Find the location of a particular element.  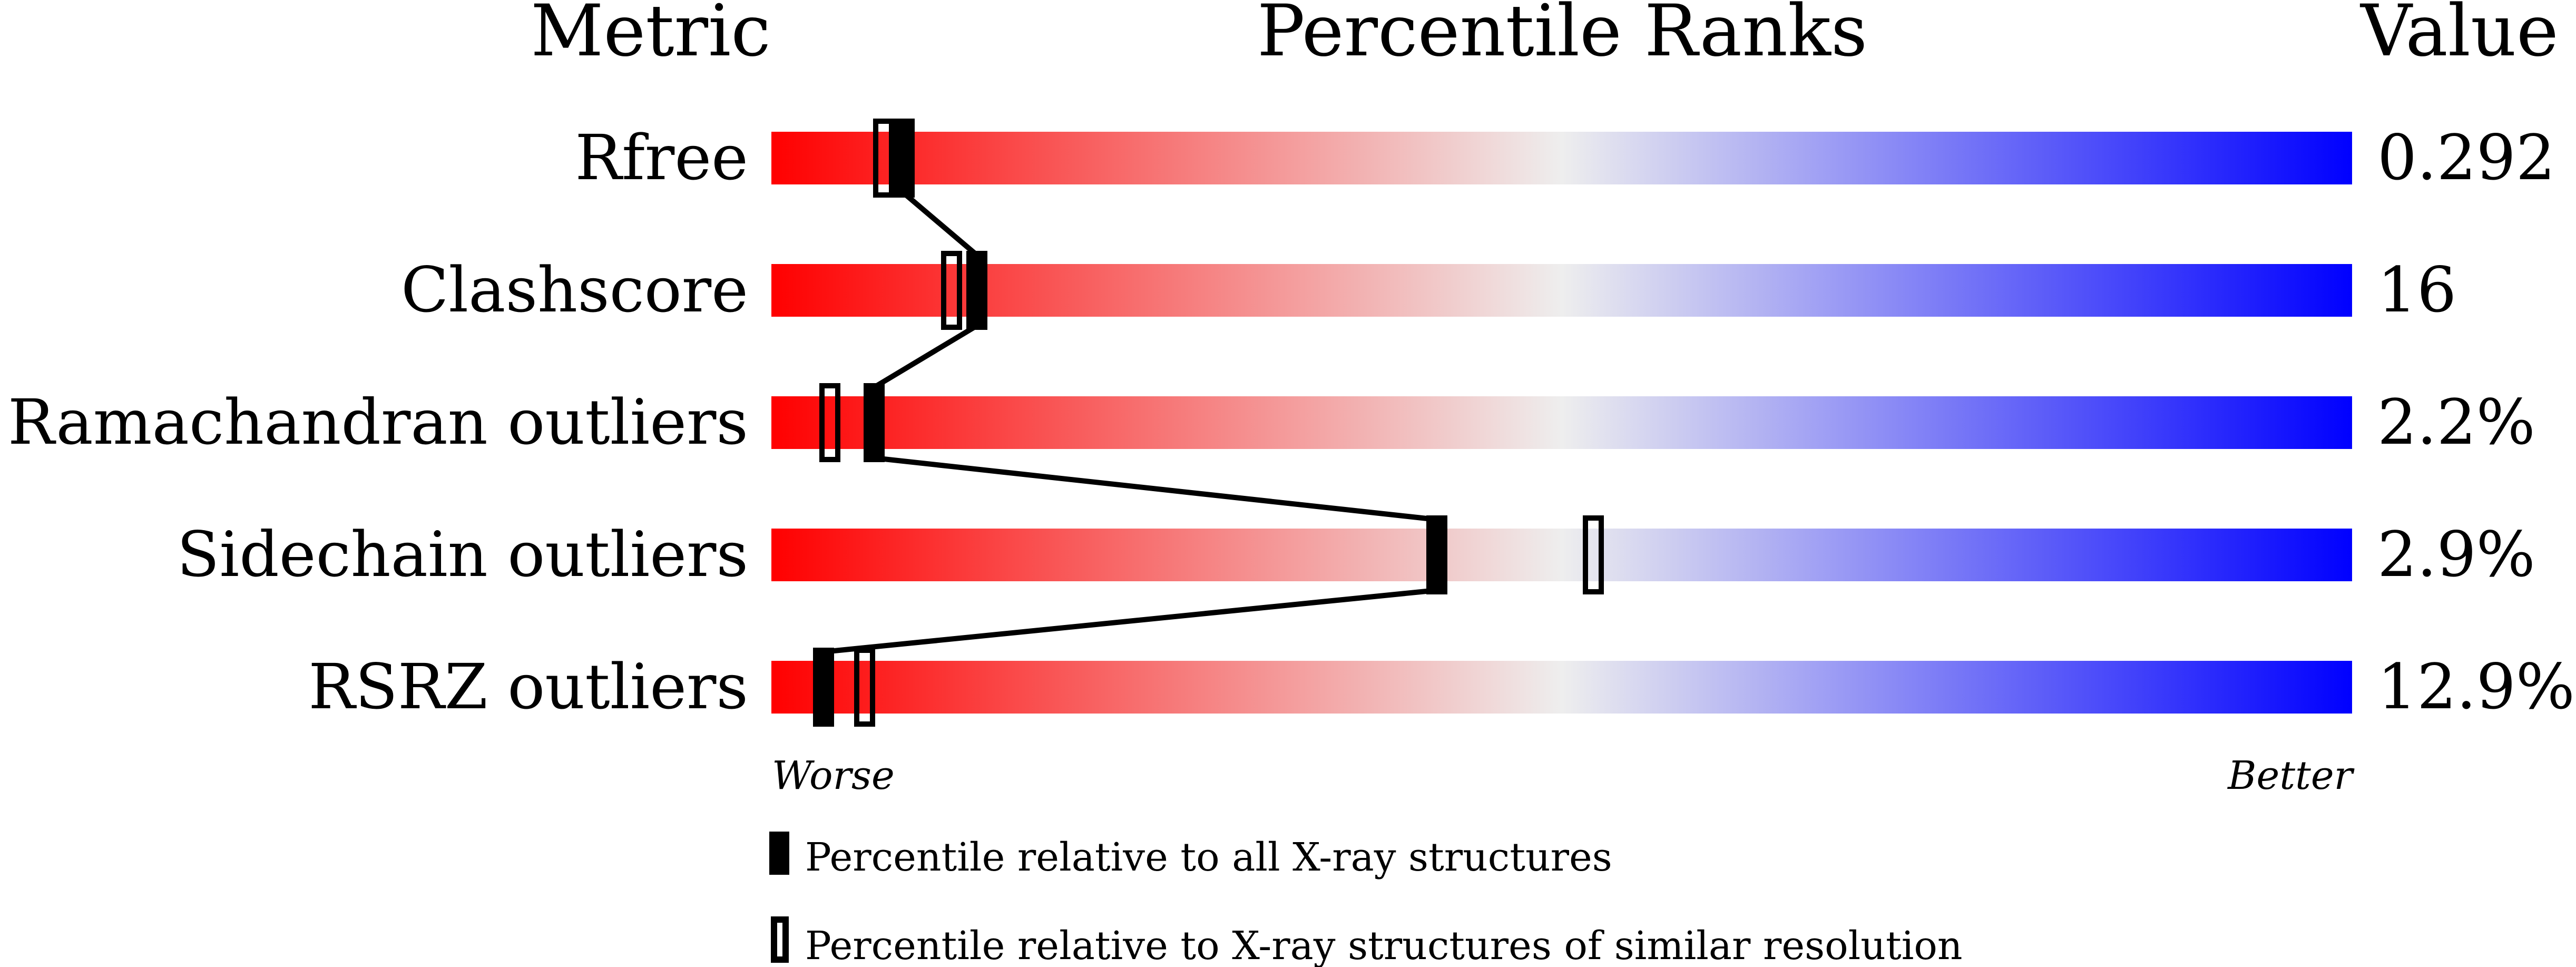

metric-label: Rfree is located at coordinates (661, 158).